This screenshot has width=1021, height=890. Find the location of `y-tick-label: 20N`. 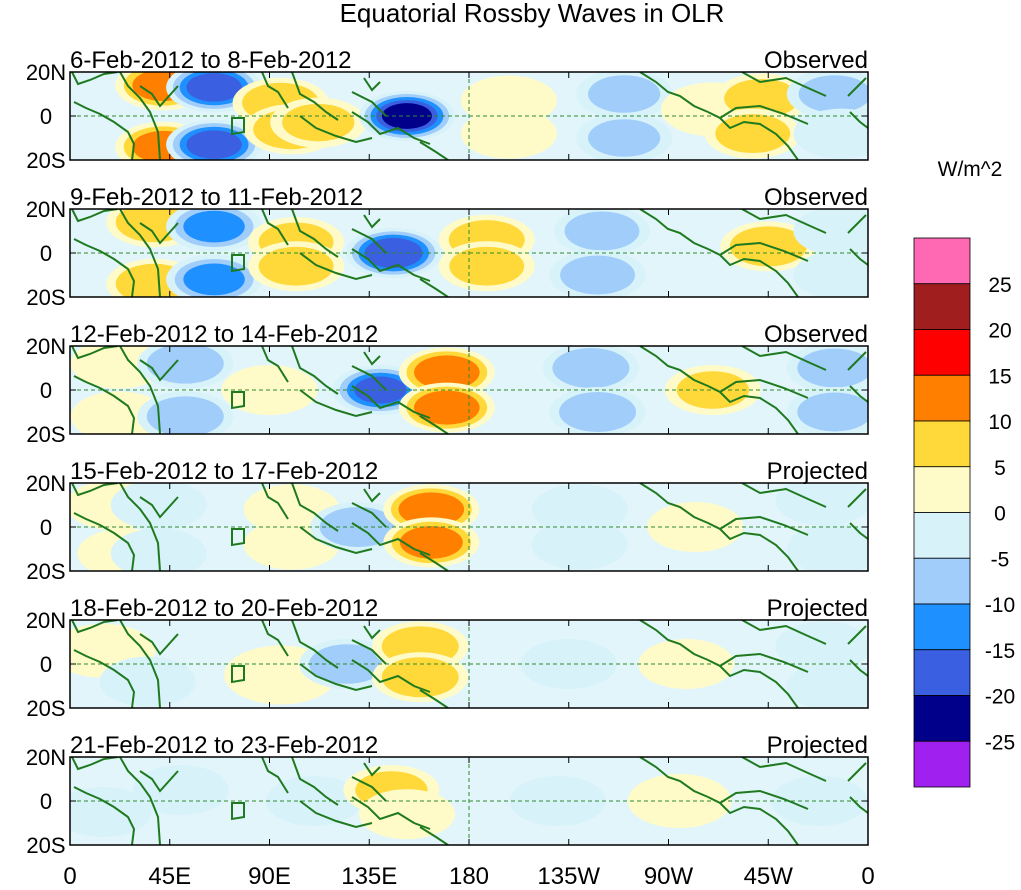

y-tick-label: 20N is located at coordinates (46, 72).